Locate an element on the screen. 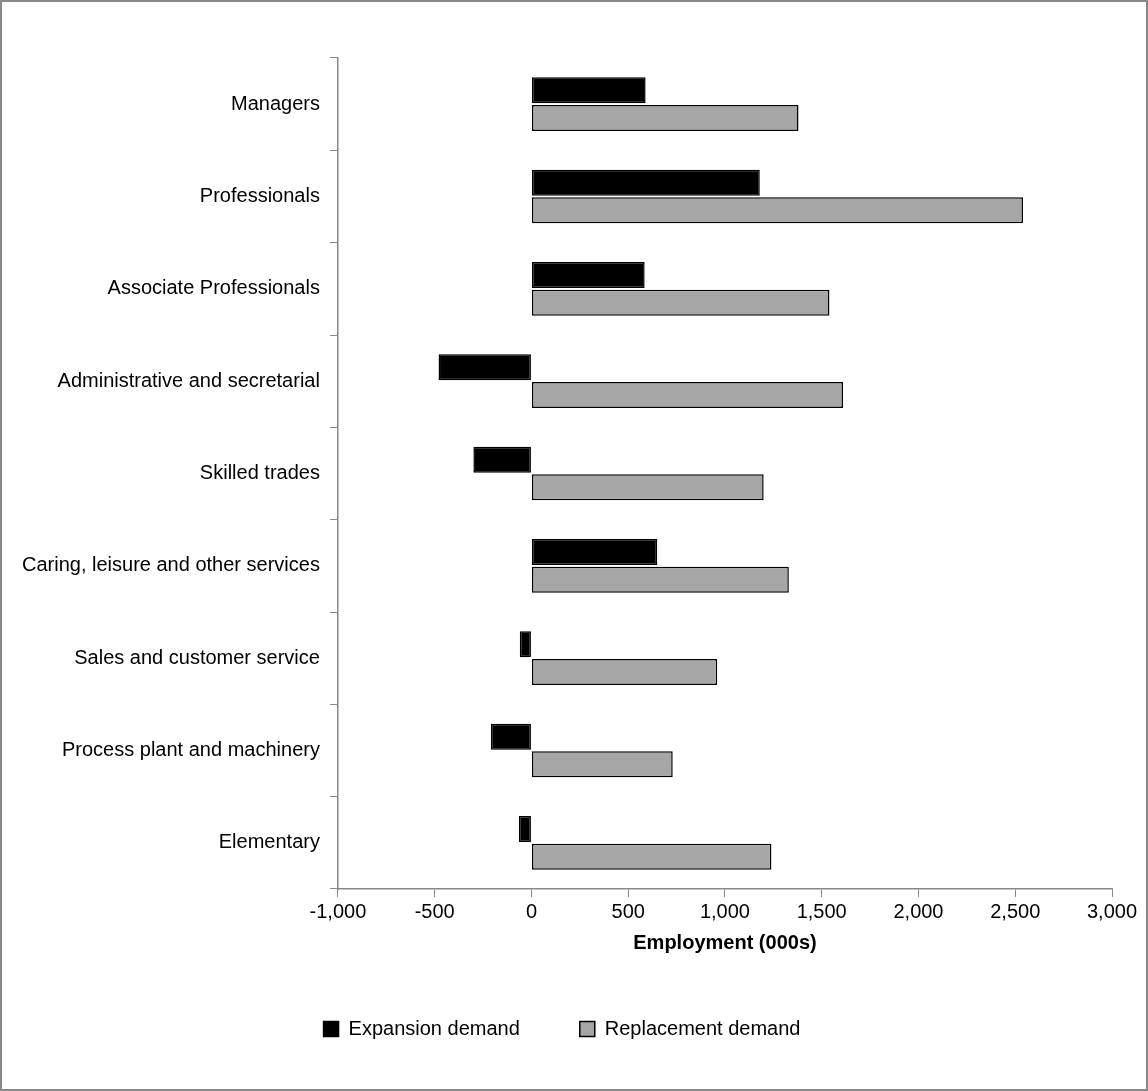  legend-label: Expansion demand is located at coordinates (434, 1027).